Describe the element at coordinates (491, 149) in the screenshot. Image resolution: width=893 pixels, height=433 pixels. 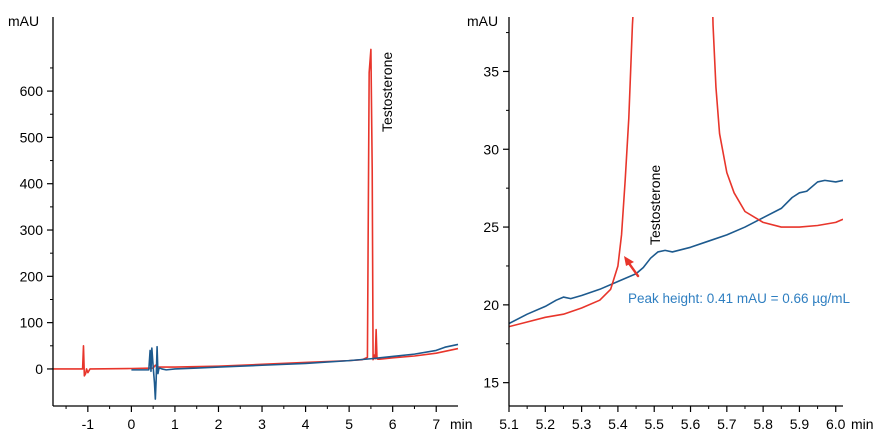
I see `p2-y-tick-label: 30` at that location.